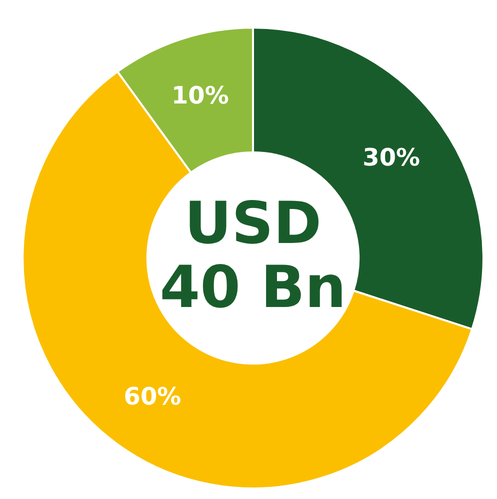 The height and width of the screenshot is (499, 497). Describe the element at coordinates (153, 396) in the screenshot. I see `data-label: 60%` at that location.